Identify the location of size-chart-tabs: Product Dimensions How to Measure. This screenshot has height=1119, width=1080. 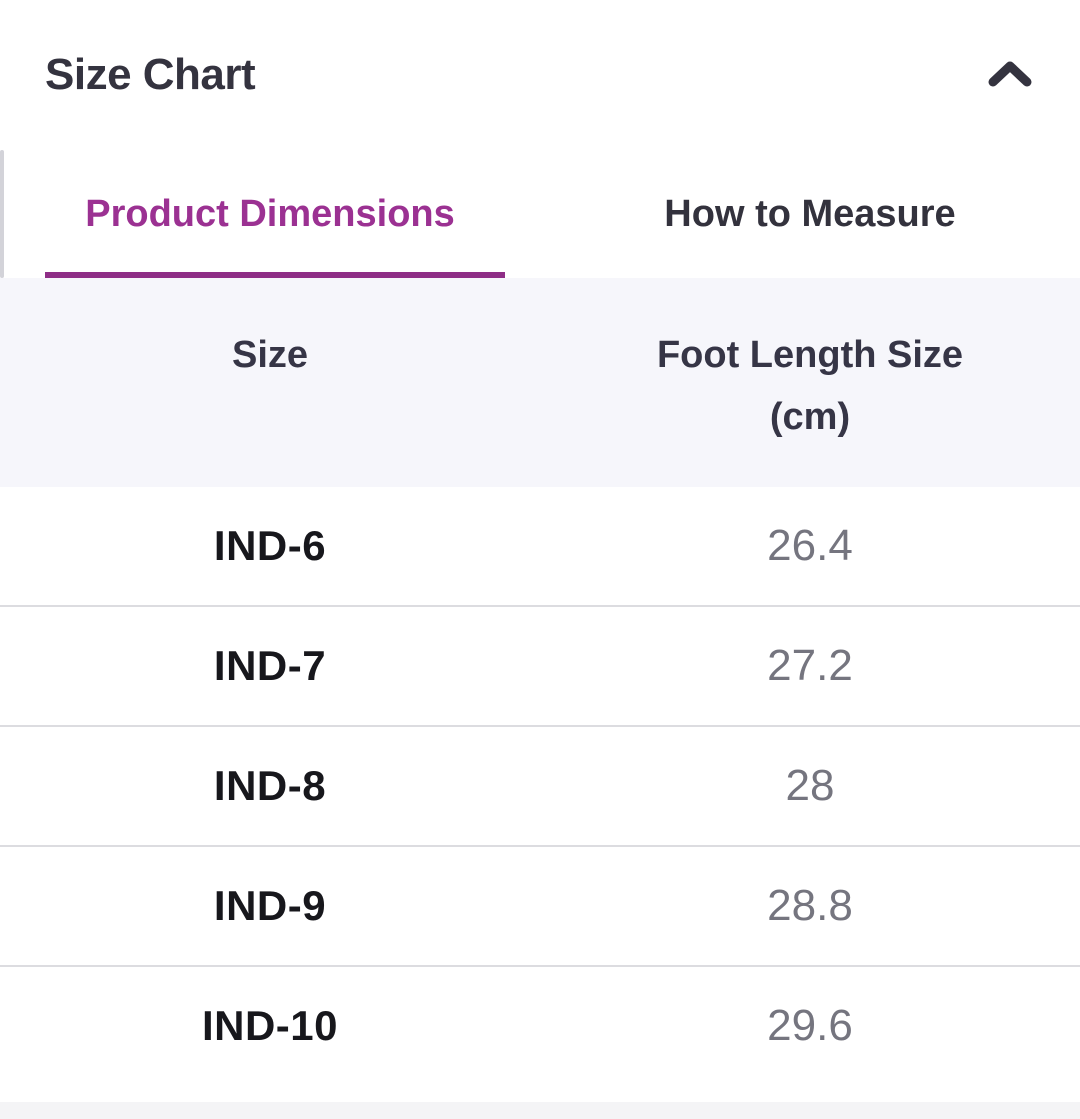
(540, 214).